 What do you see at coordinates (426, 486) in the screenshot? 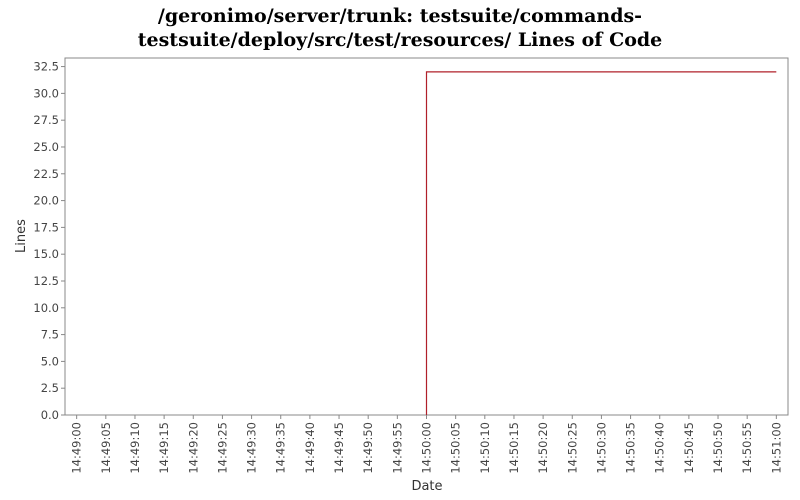
I see `x-axis-label: Date` at bounding box center [426, 486].